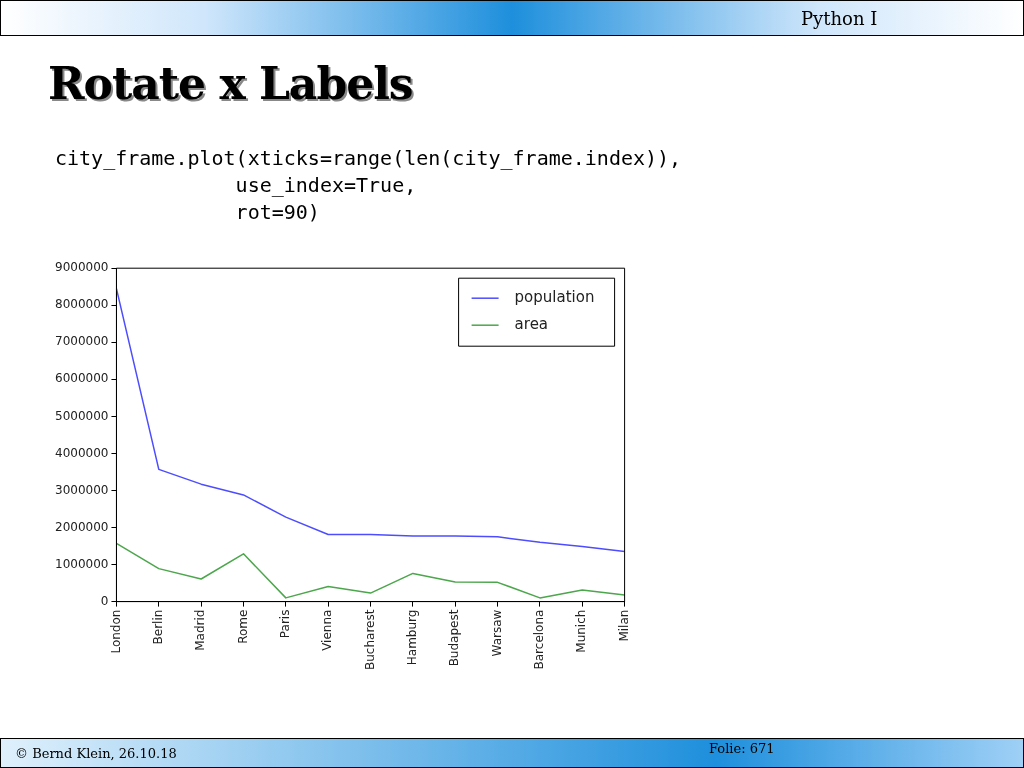 The image size is (1024, 768). I want to click on x-tick-label: Barcelona, so click(539, 639).